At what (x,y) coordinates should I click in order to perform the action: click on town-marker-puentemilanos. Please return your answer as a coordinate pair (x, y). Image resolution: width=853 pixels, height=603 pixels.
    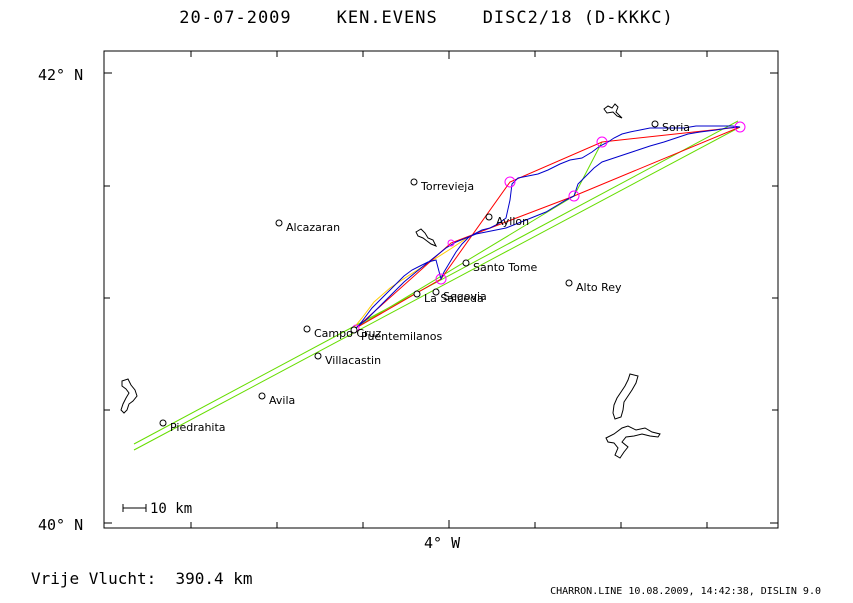
    Looking at the image, I should click on (354, 330).